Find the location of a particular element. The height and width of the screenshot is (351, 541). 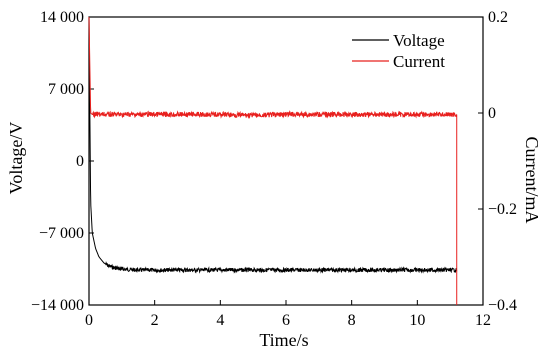

right-tick-label: −0.4 is located at coordinates (502, 305).